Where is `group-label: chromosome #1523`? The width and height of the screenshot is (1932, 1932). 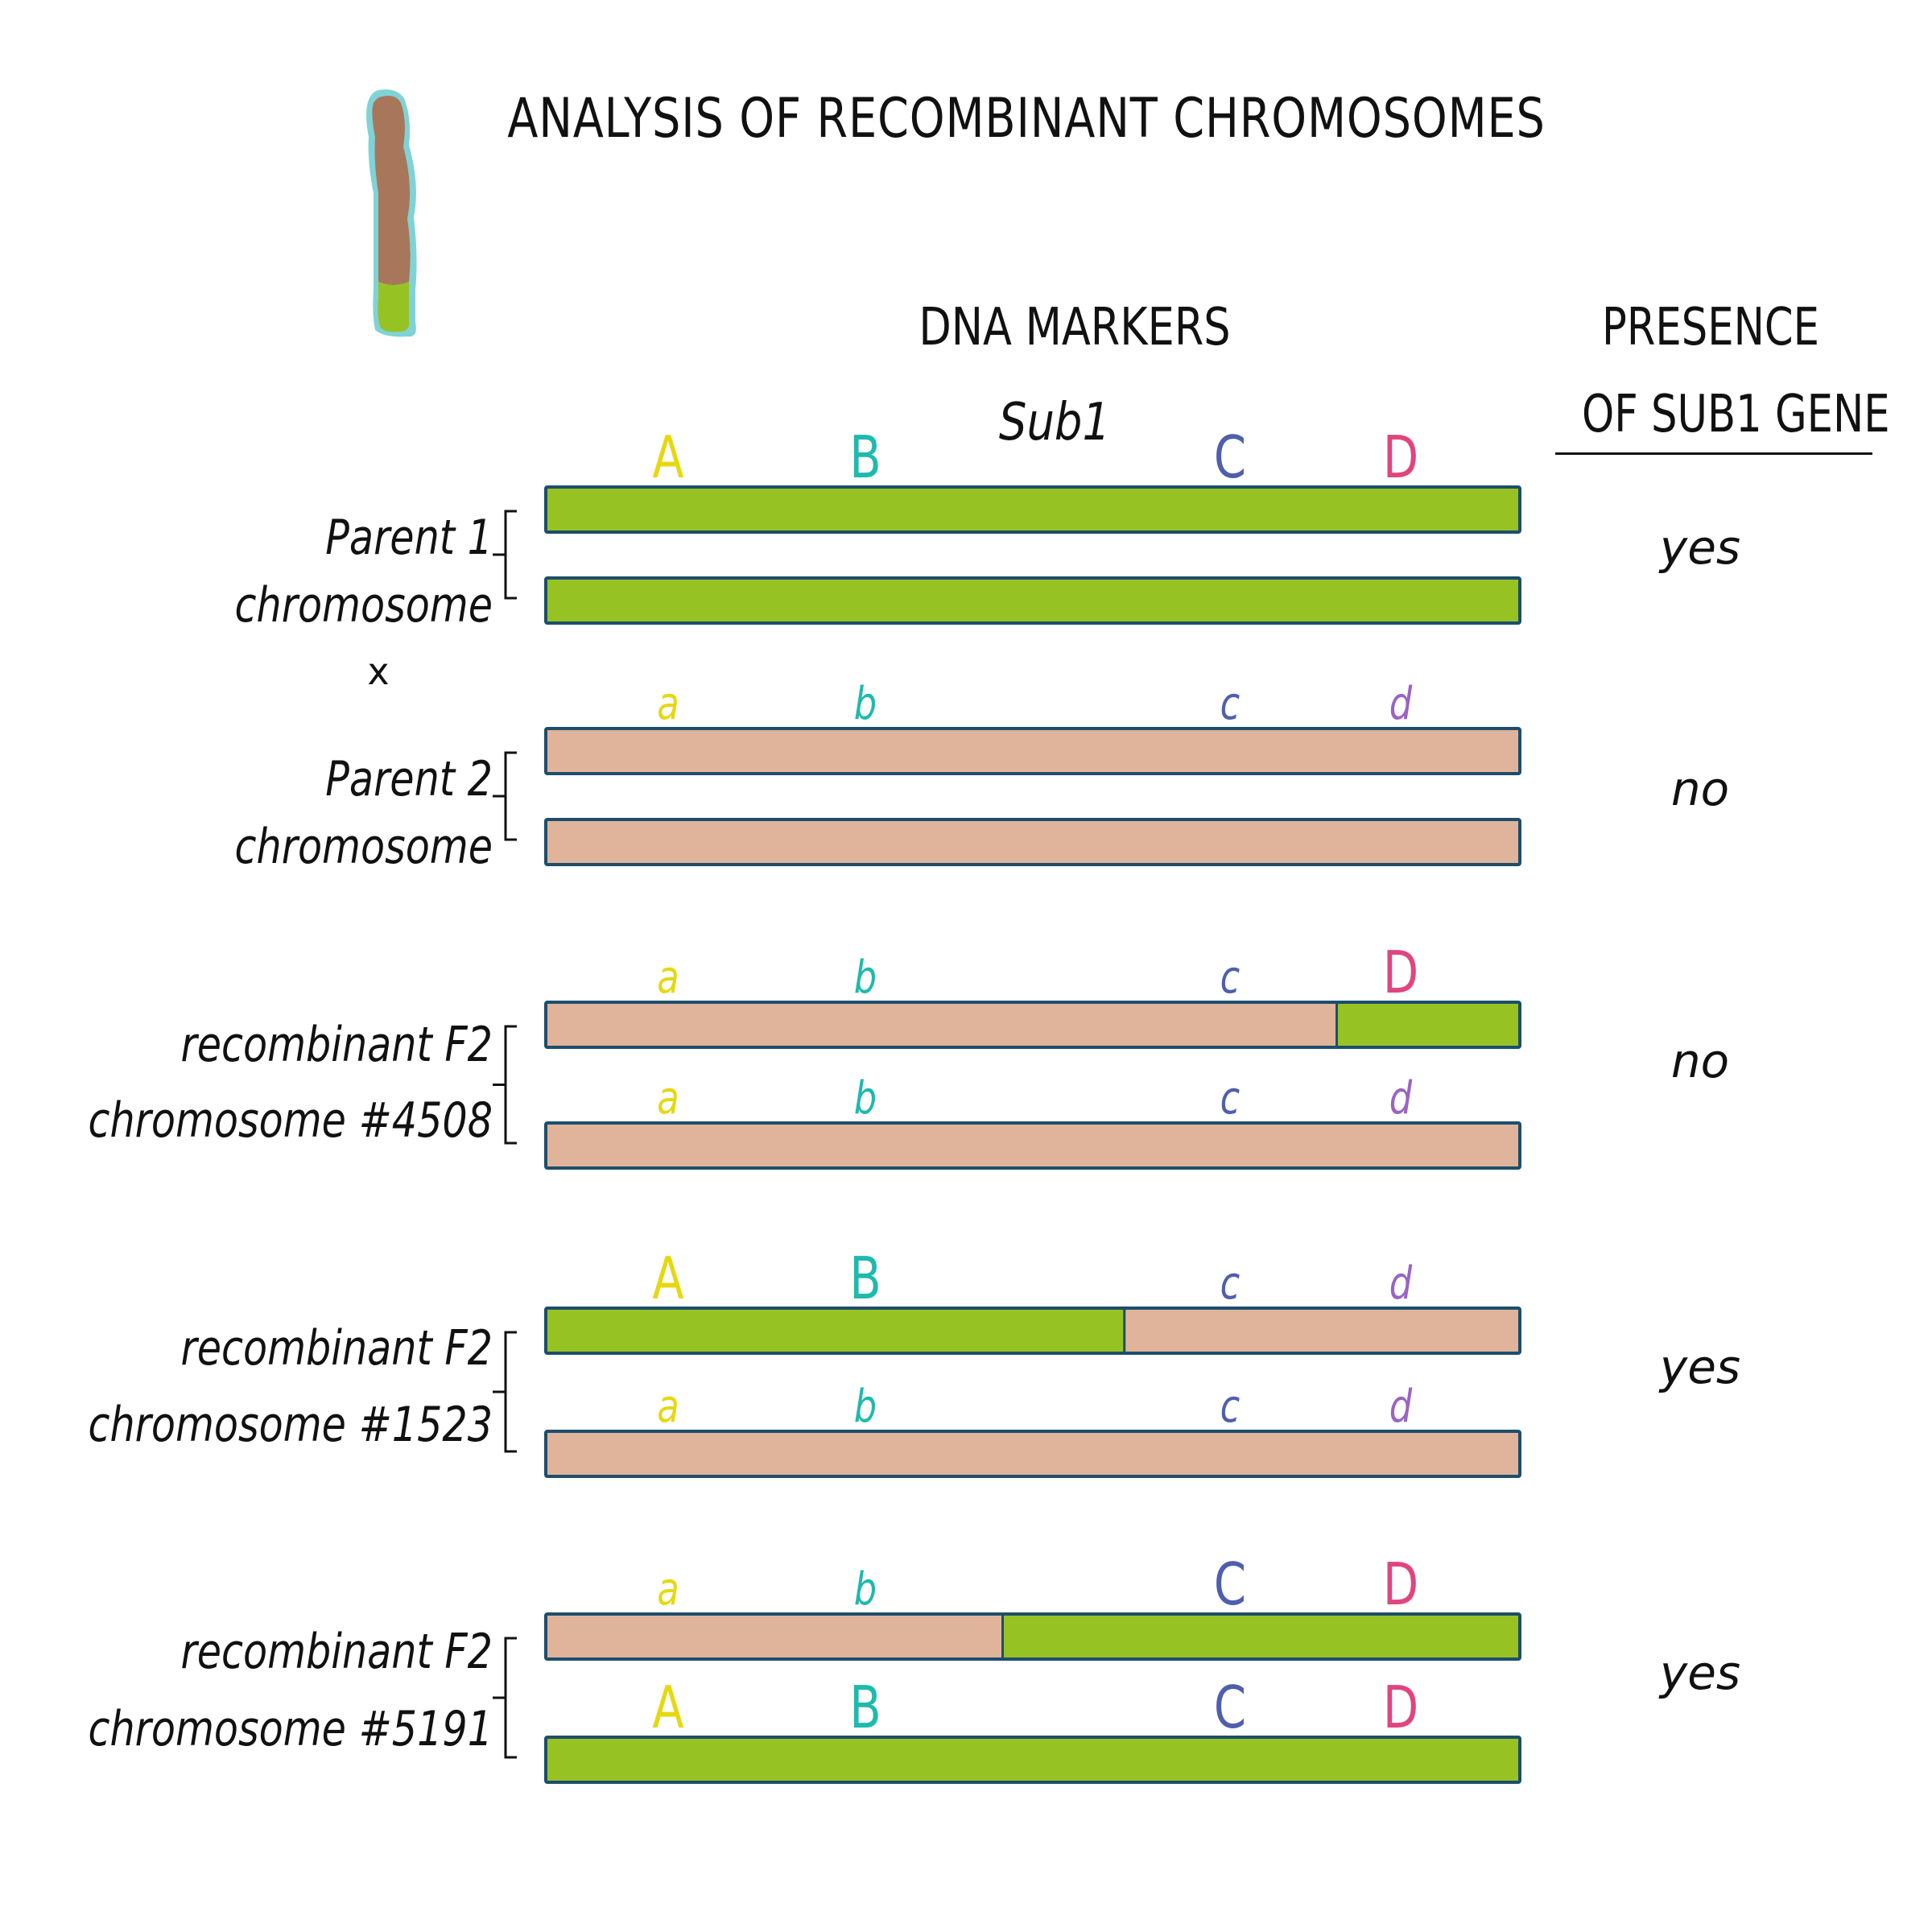
group-label: chromosome #1523 is located at coordinates (290, 1424).